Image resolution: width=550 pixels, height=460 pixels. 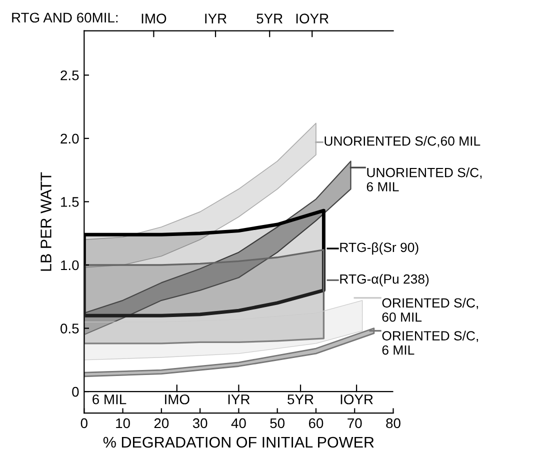 What do you see at coordinates (46, 221) in the screenshot?
I see `y-axis-title: LB PER WATT` at bounding box center [46, 221].